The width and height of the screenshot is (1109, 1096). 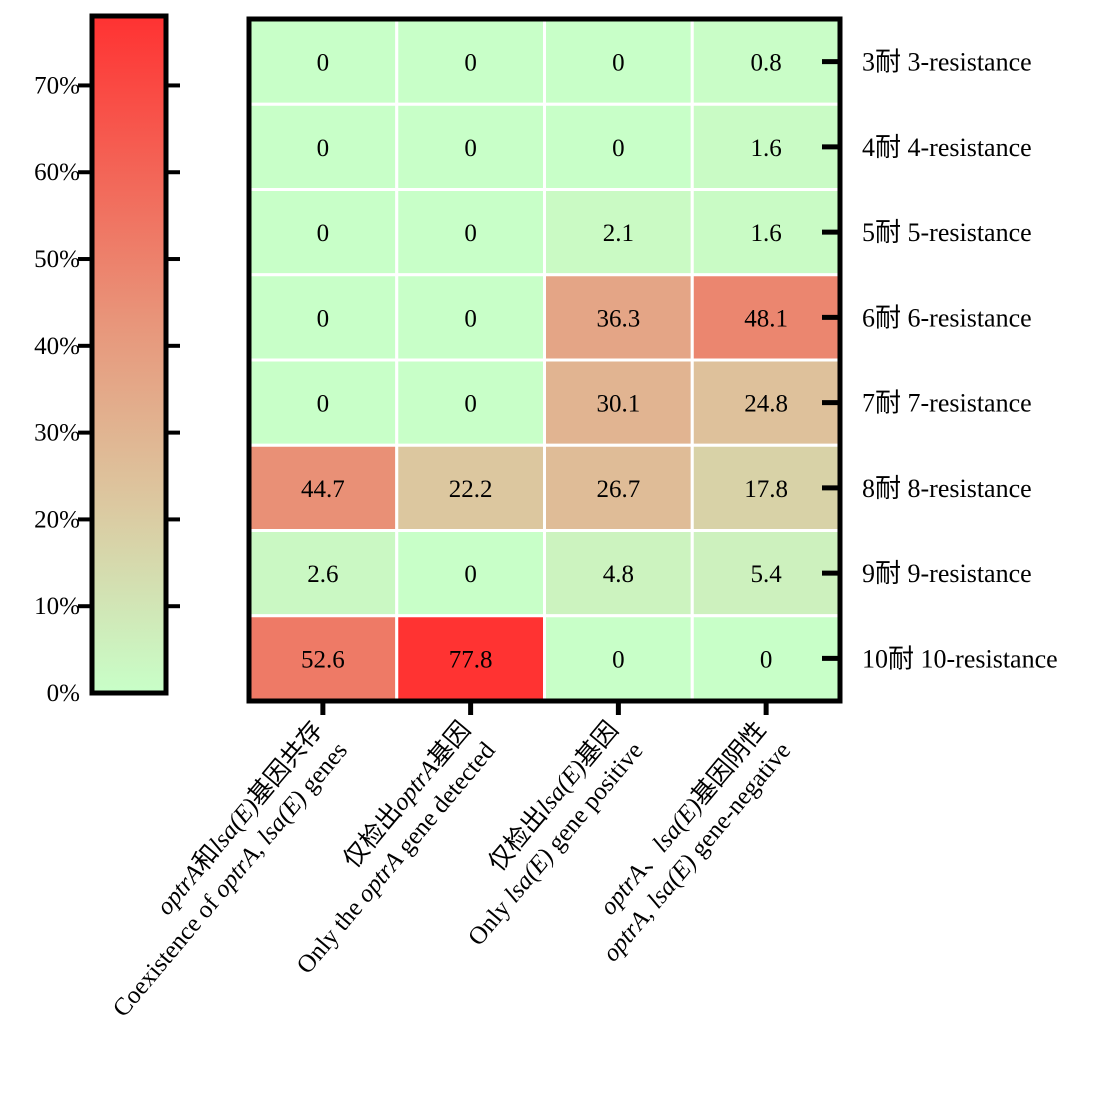 I want to click on colorbar-tick-label: 0%, so click(x=63, y=693).